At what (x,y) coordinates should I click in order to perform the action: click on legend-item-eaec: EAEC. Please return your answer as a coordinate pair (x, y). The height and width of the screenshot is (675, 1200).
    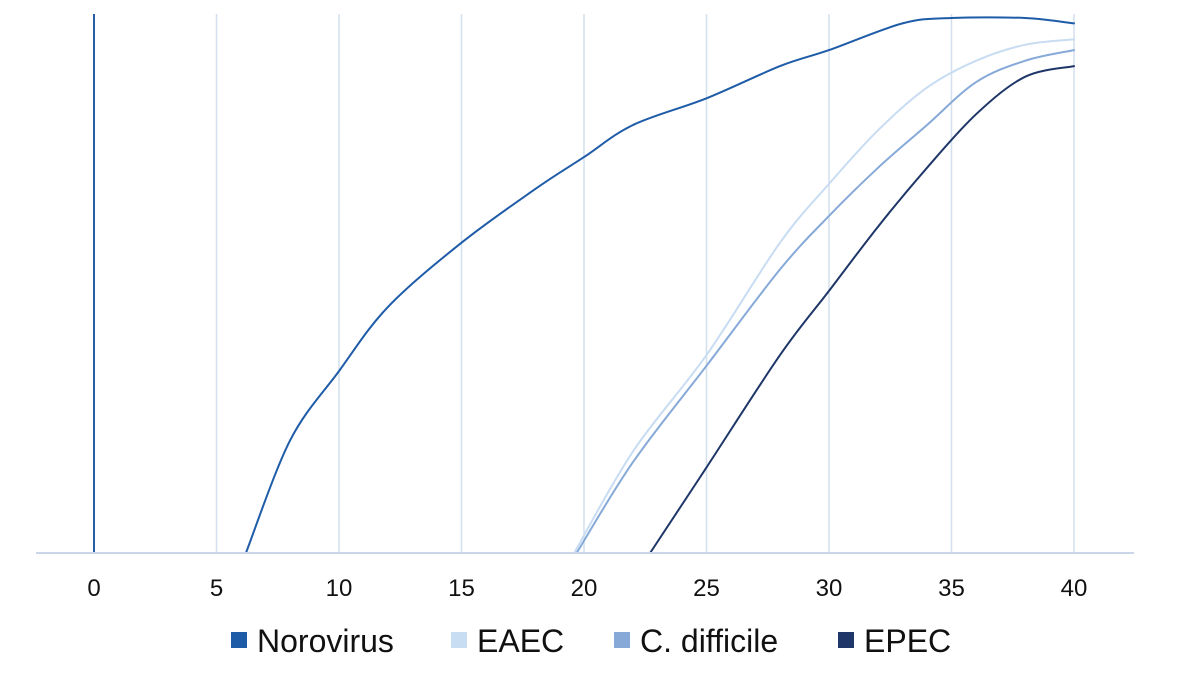
    Looking at the image, I should click on (507, 641).